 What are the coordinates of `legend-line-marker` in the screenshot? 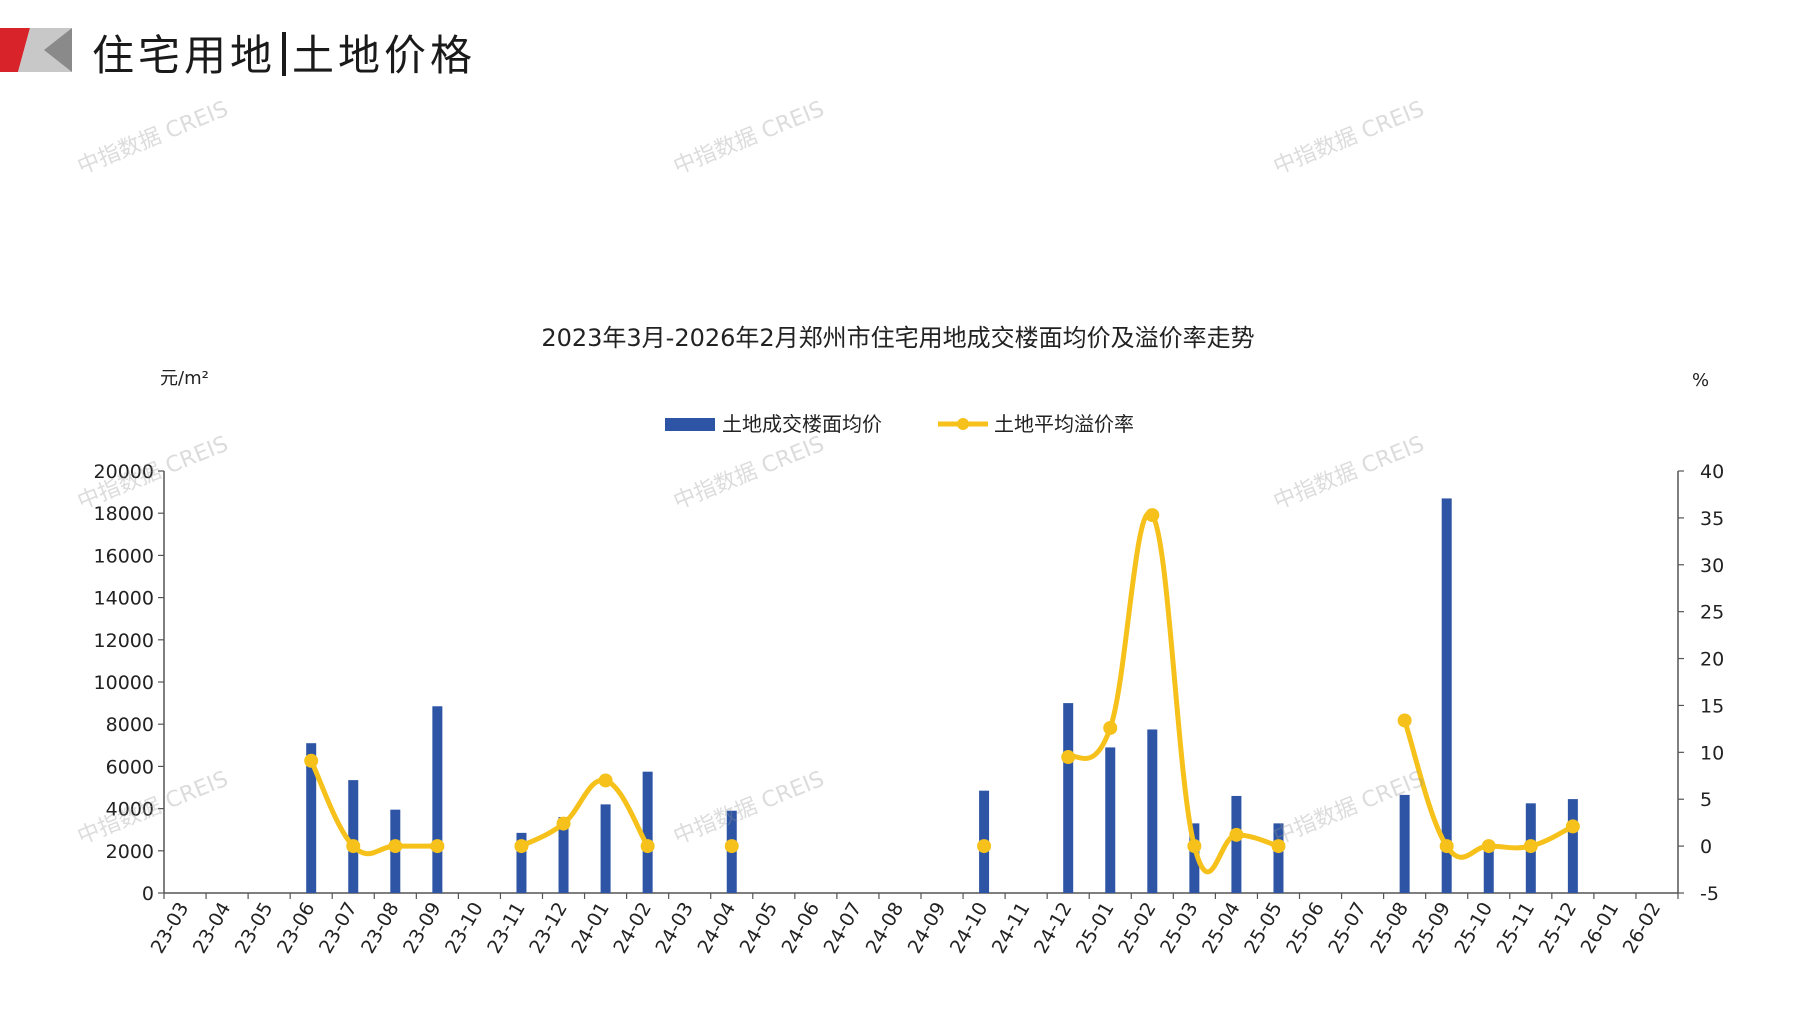 It's located at (963, 424).